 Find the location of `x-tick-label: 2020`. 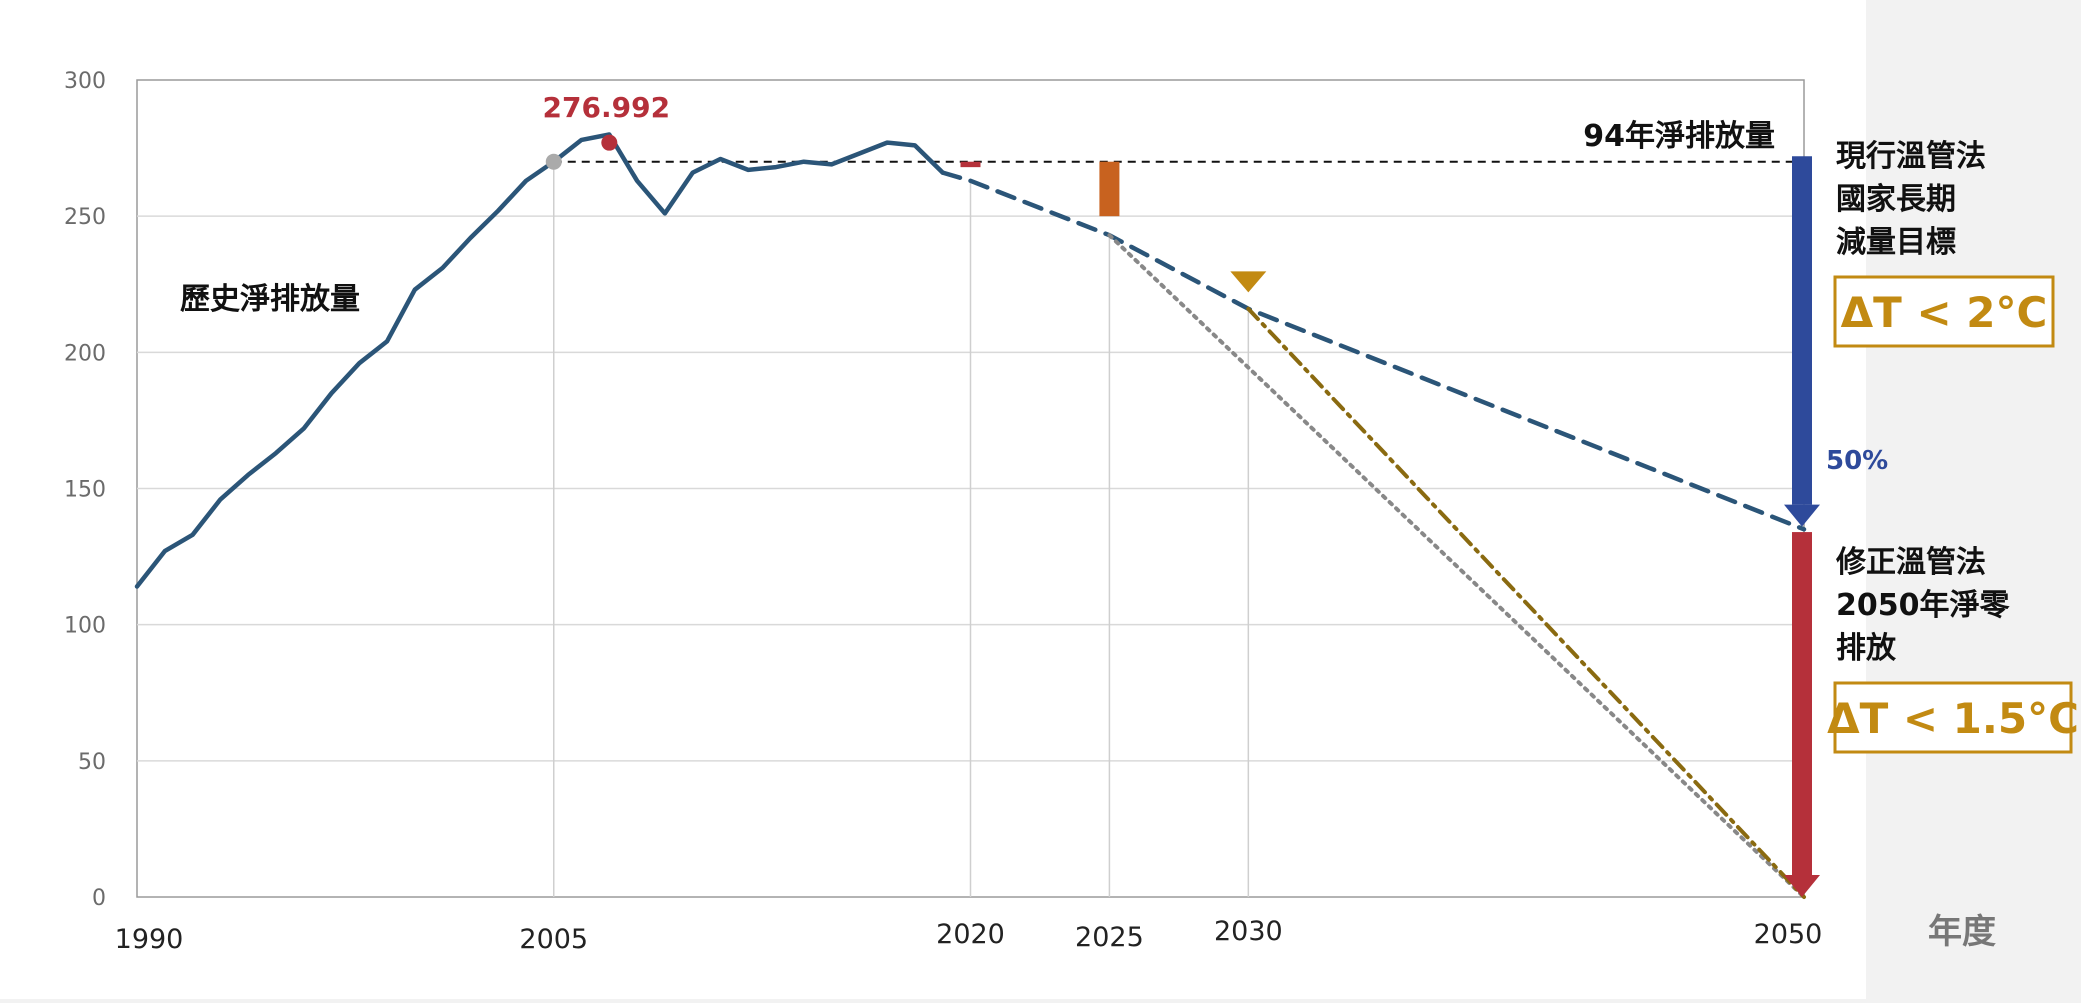

x-tick-label: 2020 is located at coordinates (970, 934).